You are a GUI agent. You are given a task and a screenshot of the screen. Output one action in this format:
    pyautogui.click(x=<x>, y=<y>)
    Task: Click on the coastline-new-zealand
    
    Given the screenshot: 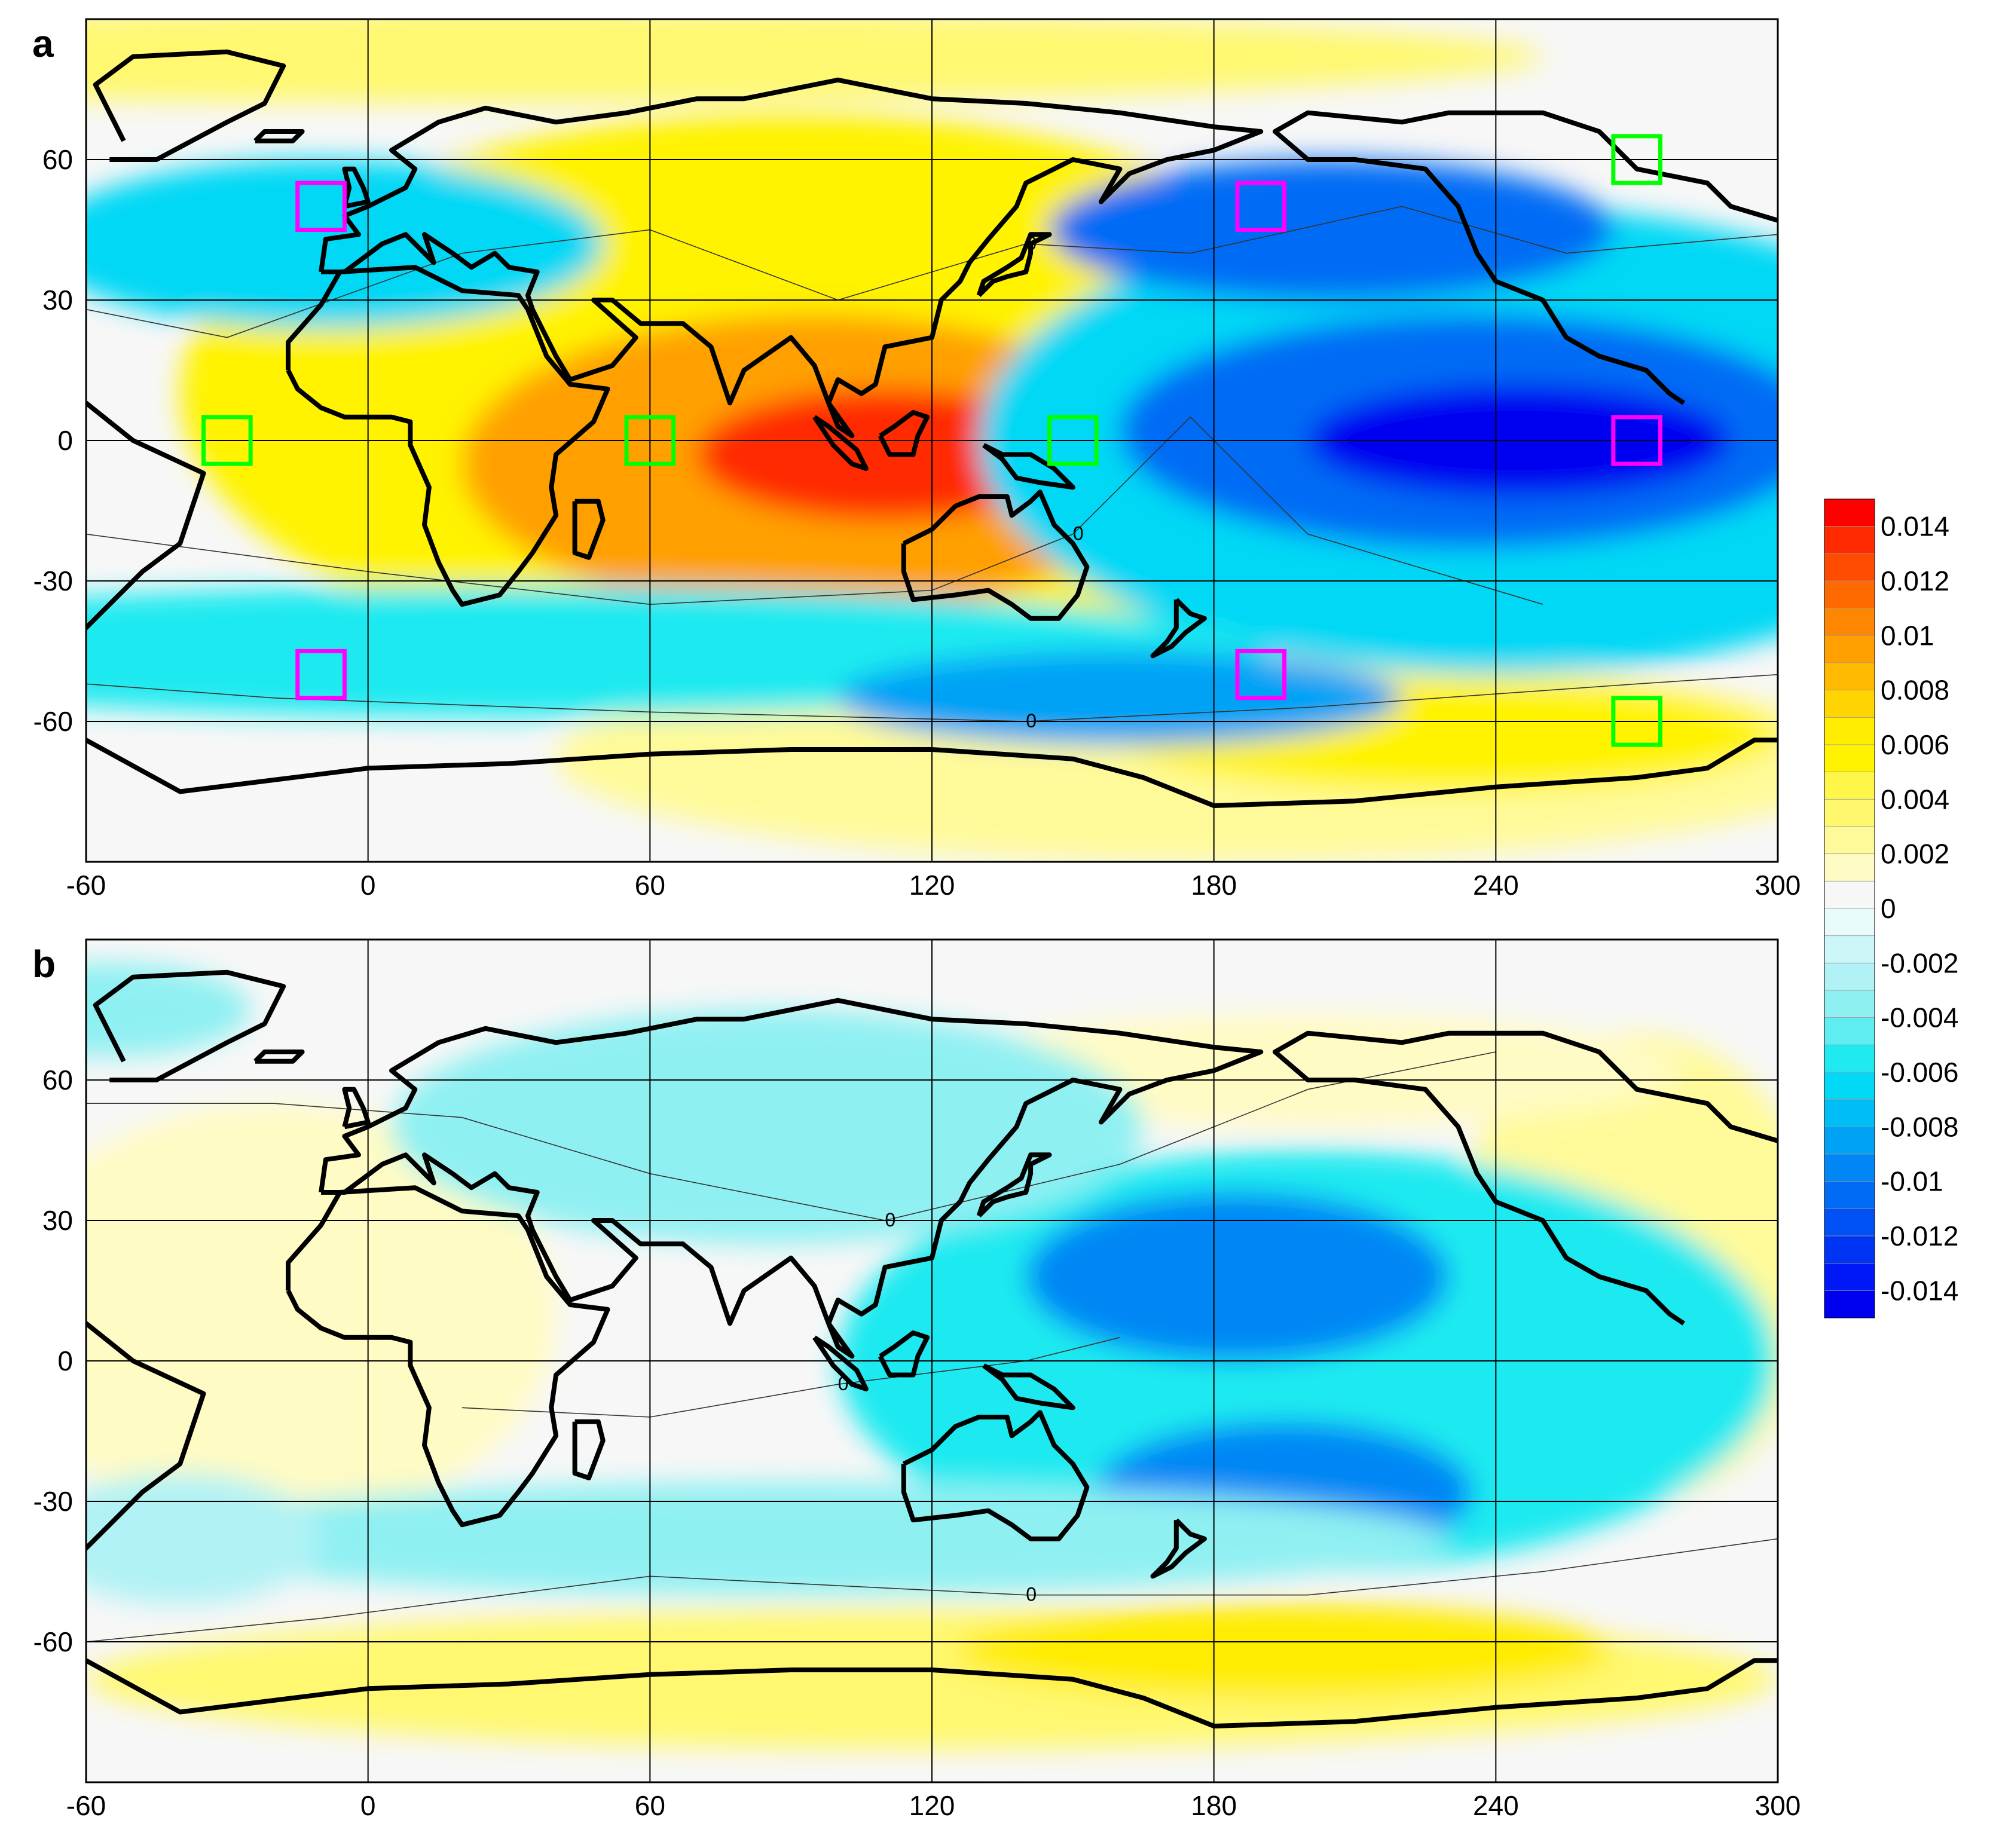 What is the action you would take?
    pyautogui.click(x=1178, y=1548)
    